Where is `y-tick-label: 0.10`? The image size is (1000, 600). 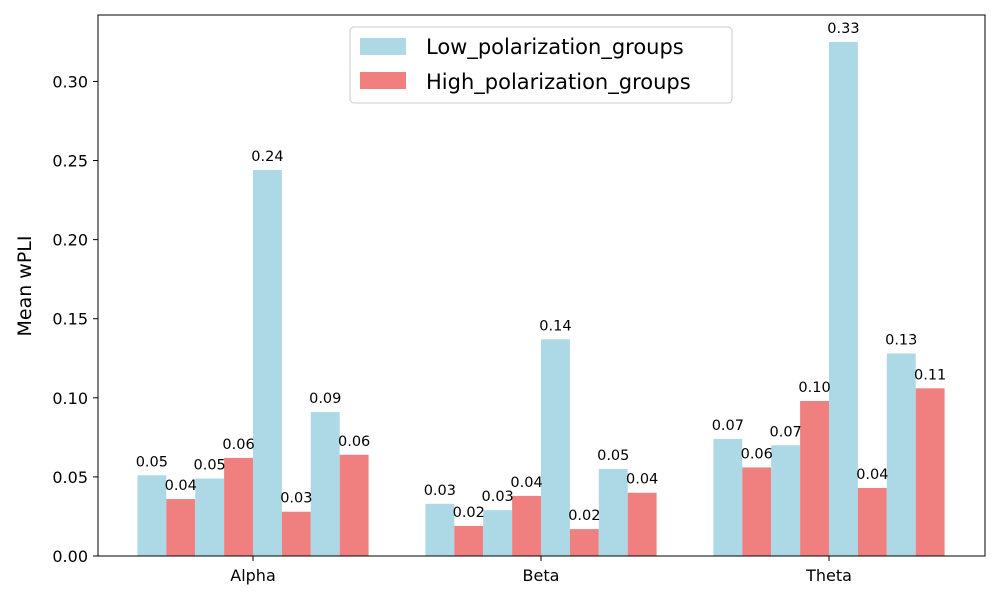 y-tick-label: 0.10 is located at coordinates (70, 398).